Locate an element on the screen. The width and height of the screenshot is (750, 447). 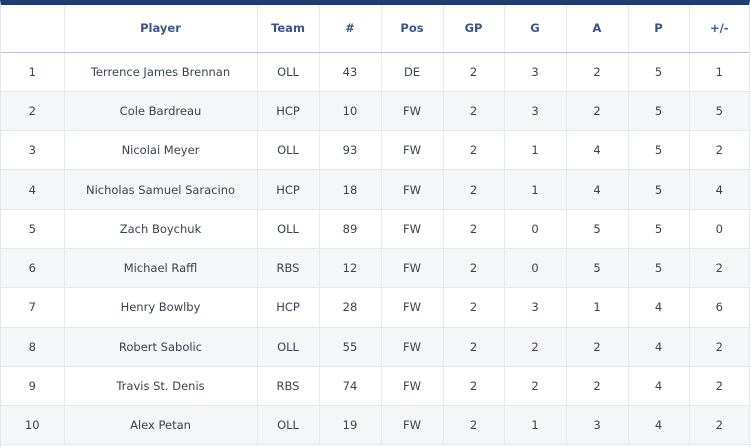
table-row: 3 Nicolai Meyer OLL 93 FW 2 1 4 5 2 is located at coordinates (375, 150).